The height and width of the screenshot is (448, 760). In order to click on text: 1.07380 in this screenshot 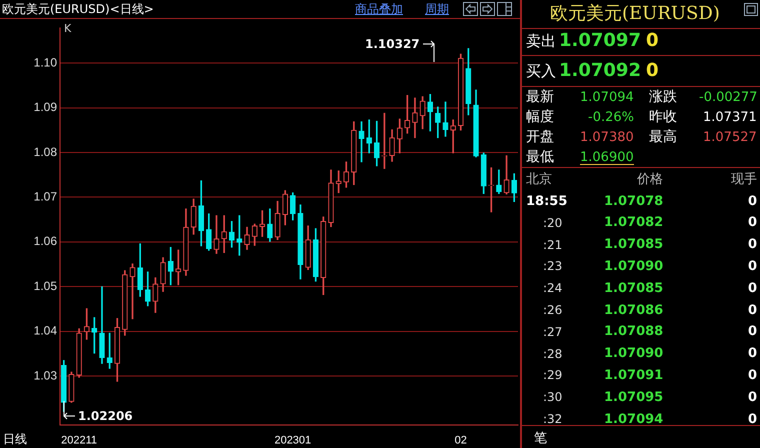, I will do `click(607, 137)`.